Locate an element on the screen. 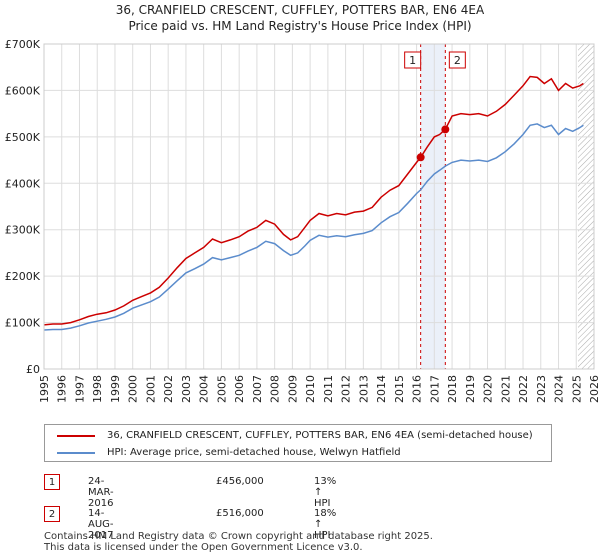  x-tick-label: 2017 is located at coordinates (434, 389).